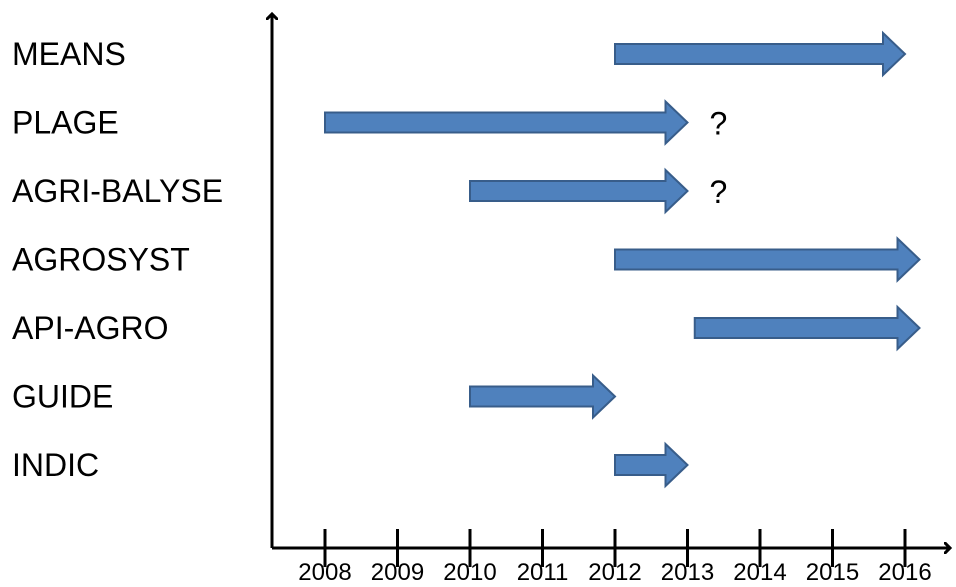 Image resolution: width=956 pixels, height=587 pixels. What do you see at coordinates (62, 397) in the screenshot?
I see `row-label: GUIDE` at bounding box center [62, 397].